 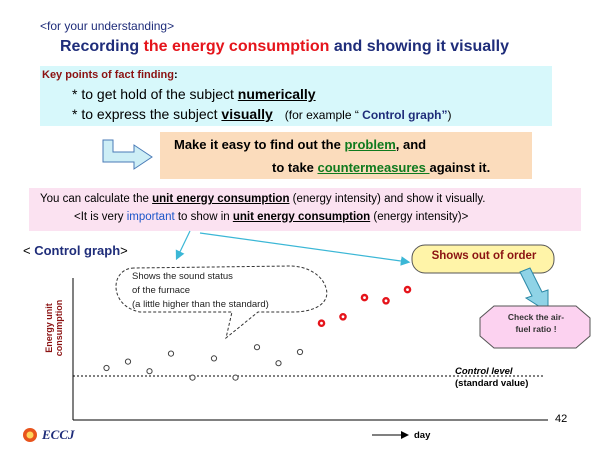 What do you see at coordinates (158, 46) in the screenshot?
I see `title-part2: the` at bounding box center [158, 46].